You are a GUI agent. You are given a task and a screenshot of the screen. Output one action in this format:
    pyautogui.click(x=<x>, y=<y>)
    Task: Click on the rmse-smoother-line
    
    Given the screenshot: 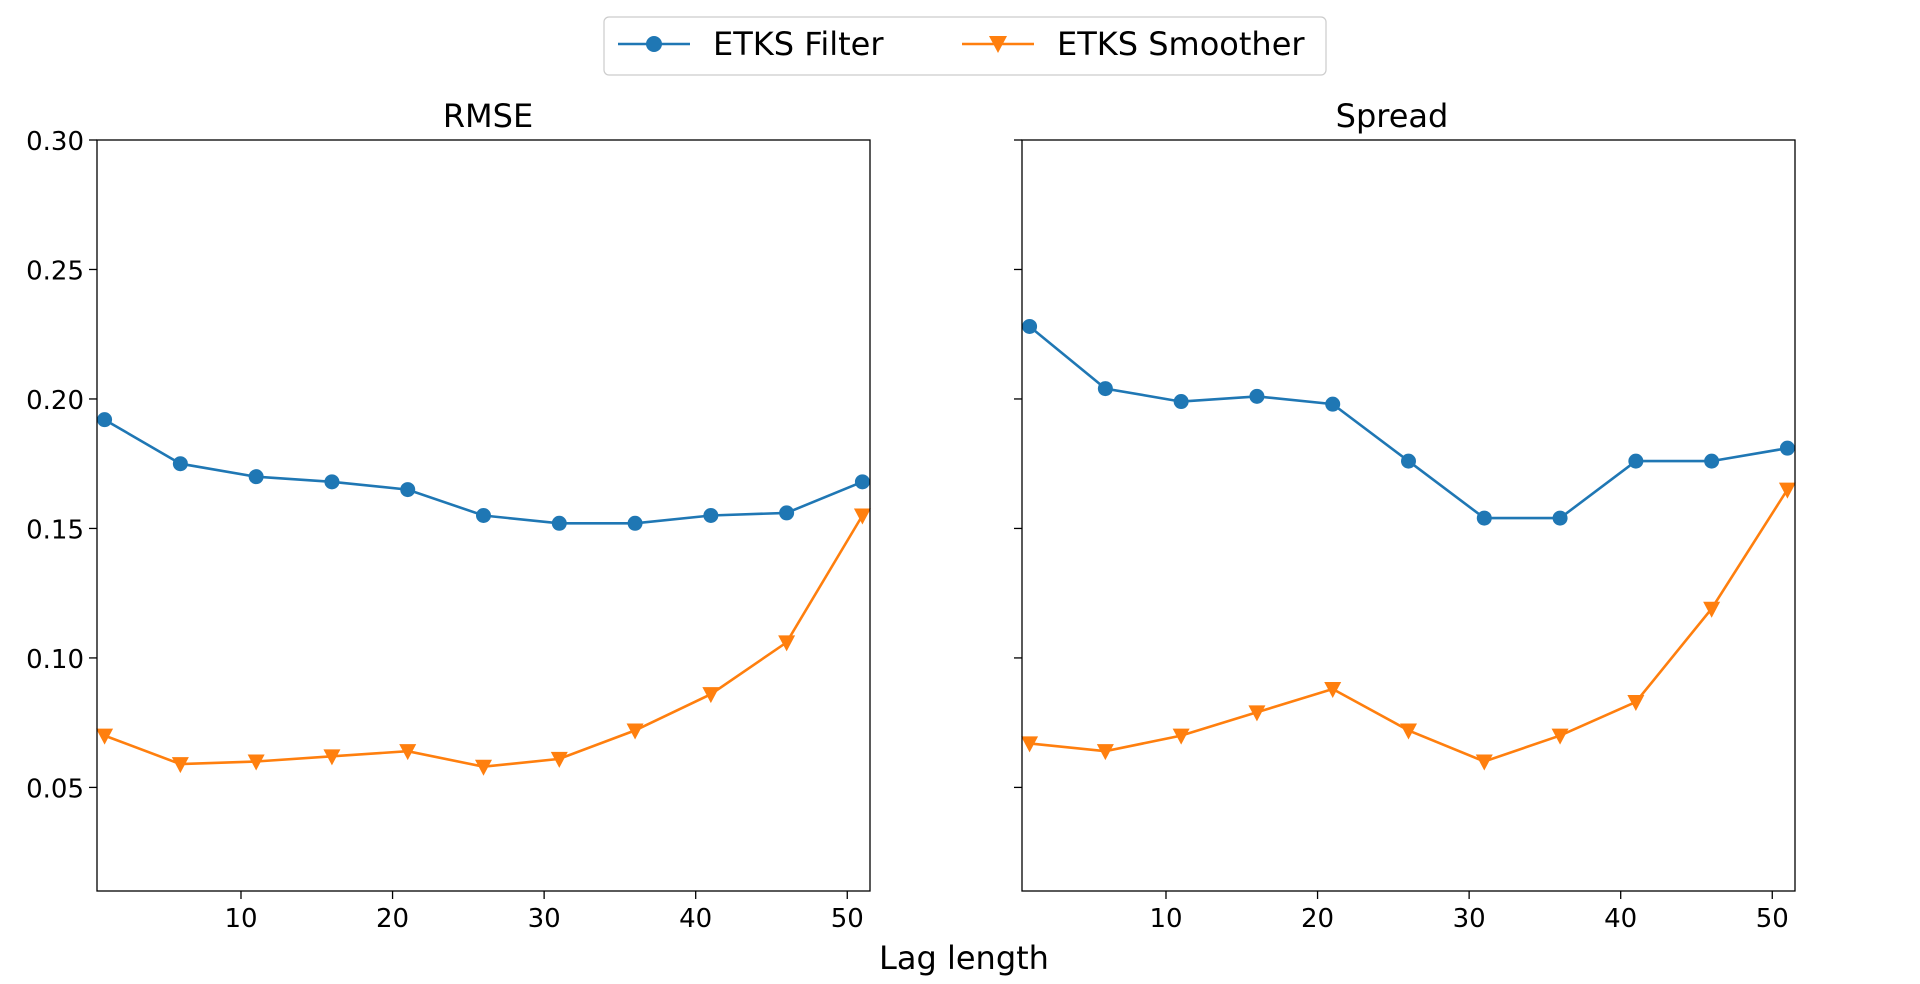 What is the action you would take?
    pyautogui.click(x=484, y=641)
    